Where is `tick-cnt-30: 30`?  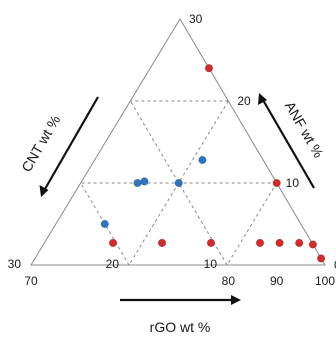 tick-cnt-30: 30 is located at coordinates (15, 264).